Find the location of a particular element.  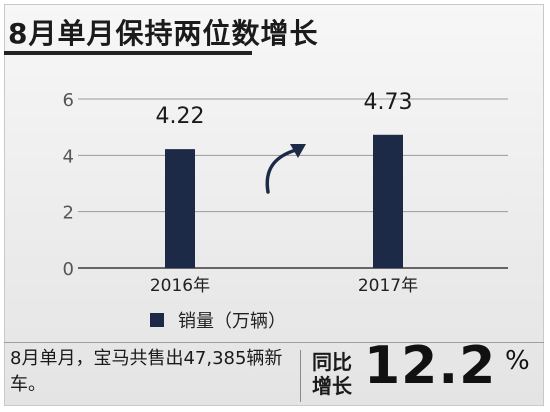

growth-arrow-head-icon is located at coordinates (298, 151).